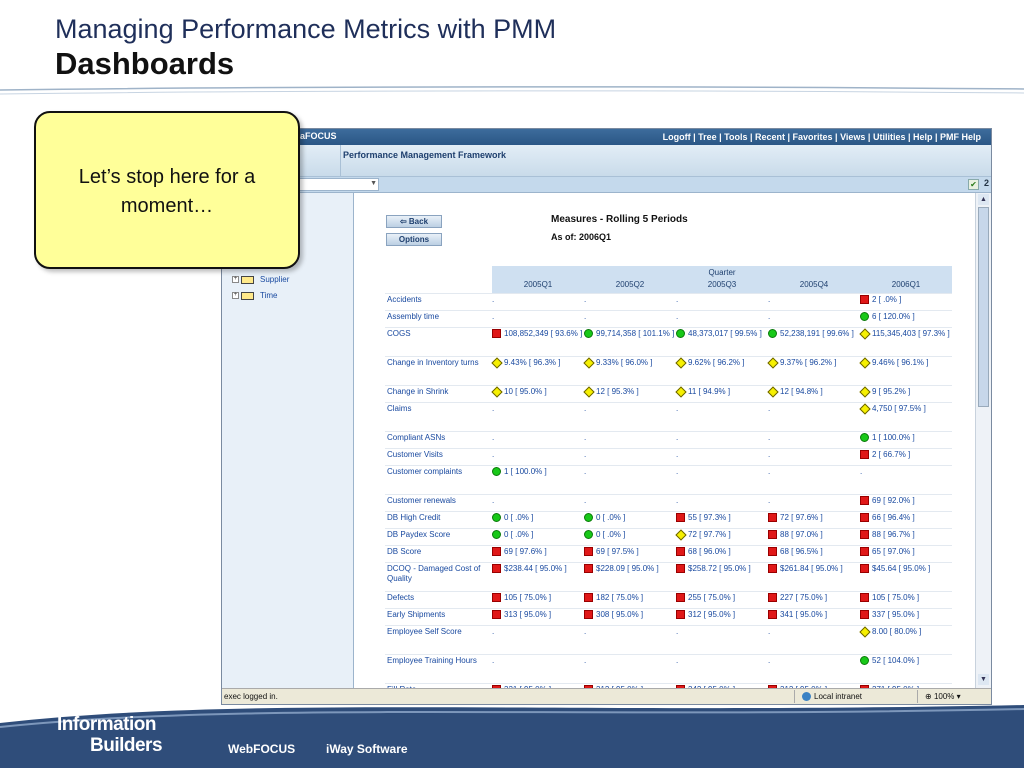  What do you see at coordinates (399, 333) in the screenshot?
I see `measure-name-link: COGS` at bounding box center [399, 333].